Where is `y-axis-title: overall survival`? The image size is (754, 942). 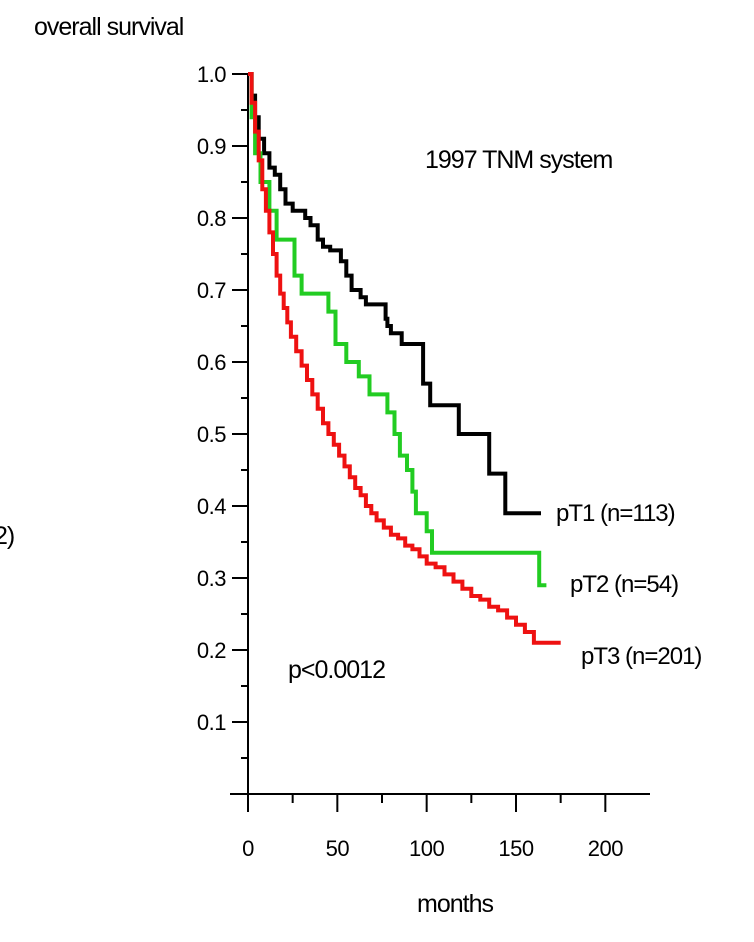
y-axis-title: overall survival is located at coordinates (108, 27).